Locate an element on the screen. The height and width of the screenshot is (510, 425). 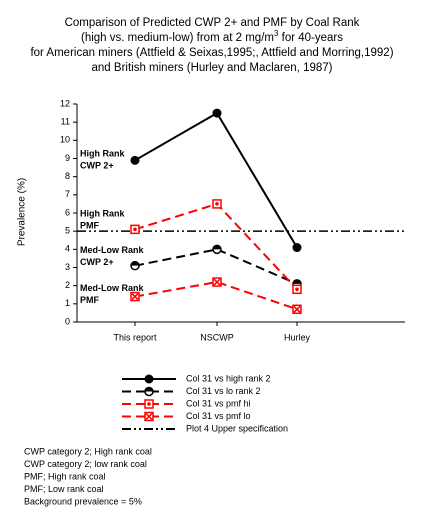
y-tick-label: 1 is located at coordinates (67, 303).